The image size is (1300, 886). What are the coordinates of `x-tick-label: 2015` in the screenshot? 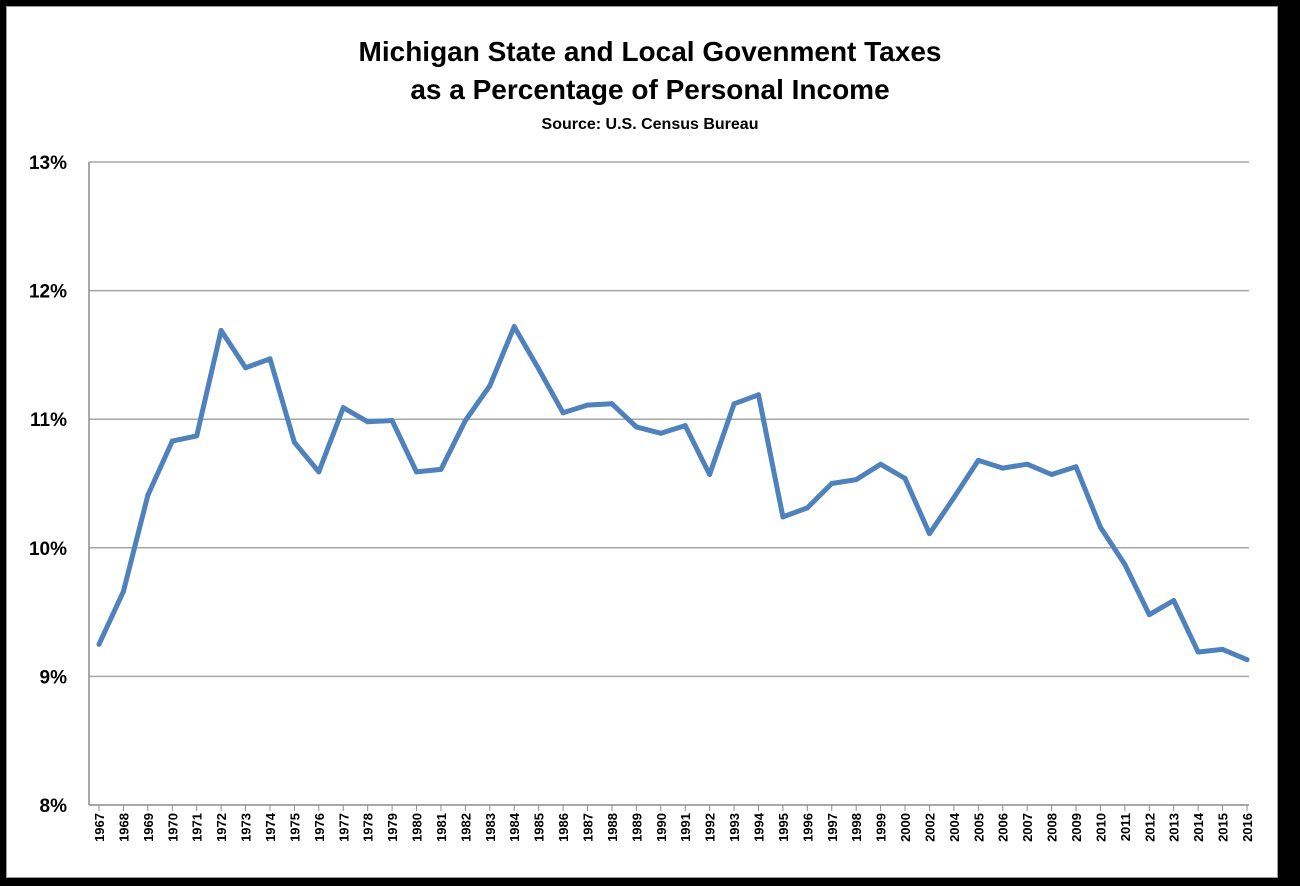 It's located at (1223, 827).